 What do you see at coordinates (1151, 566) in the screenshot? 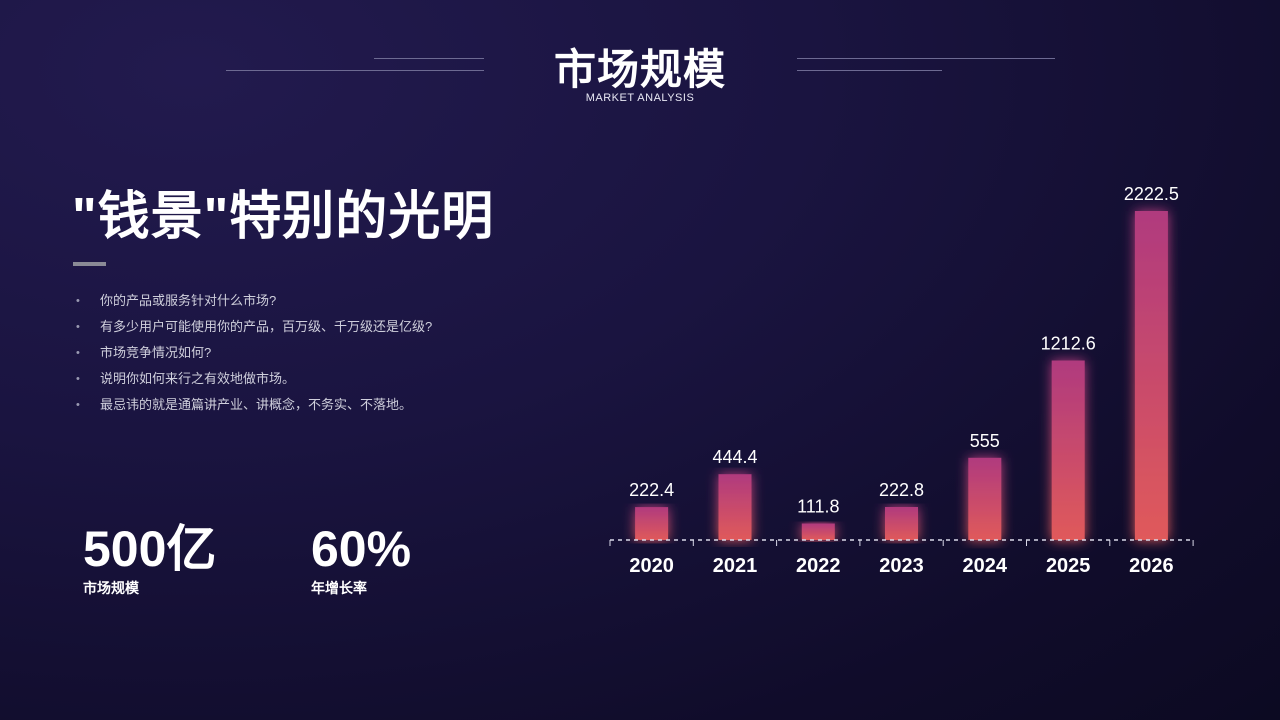
I see `tick-label-2026: 2026` at bounding box center [1151, 566].